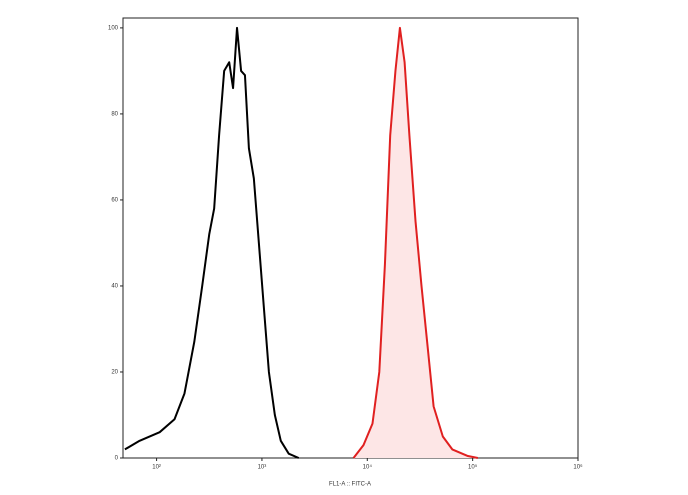  What do you see at coordinates (114, 114) in the screenshot?
I see `y-tick-label: 80` at bounding box center [114, 114].